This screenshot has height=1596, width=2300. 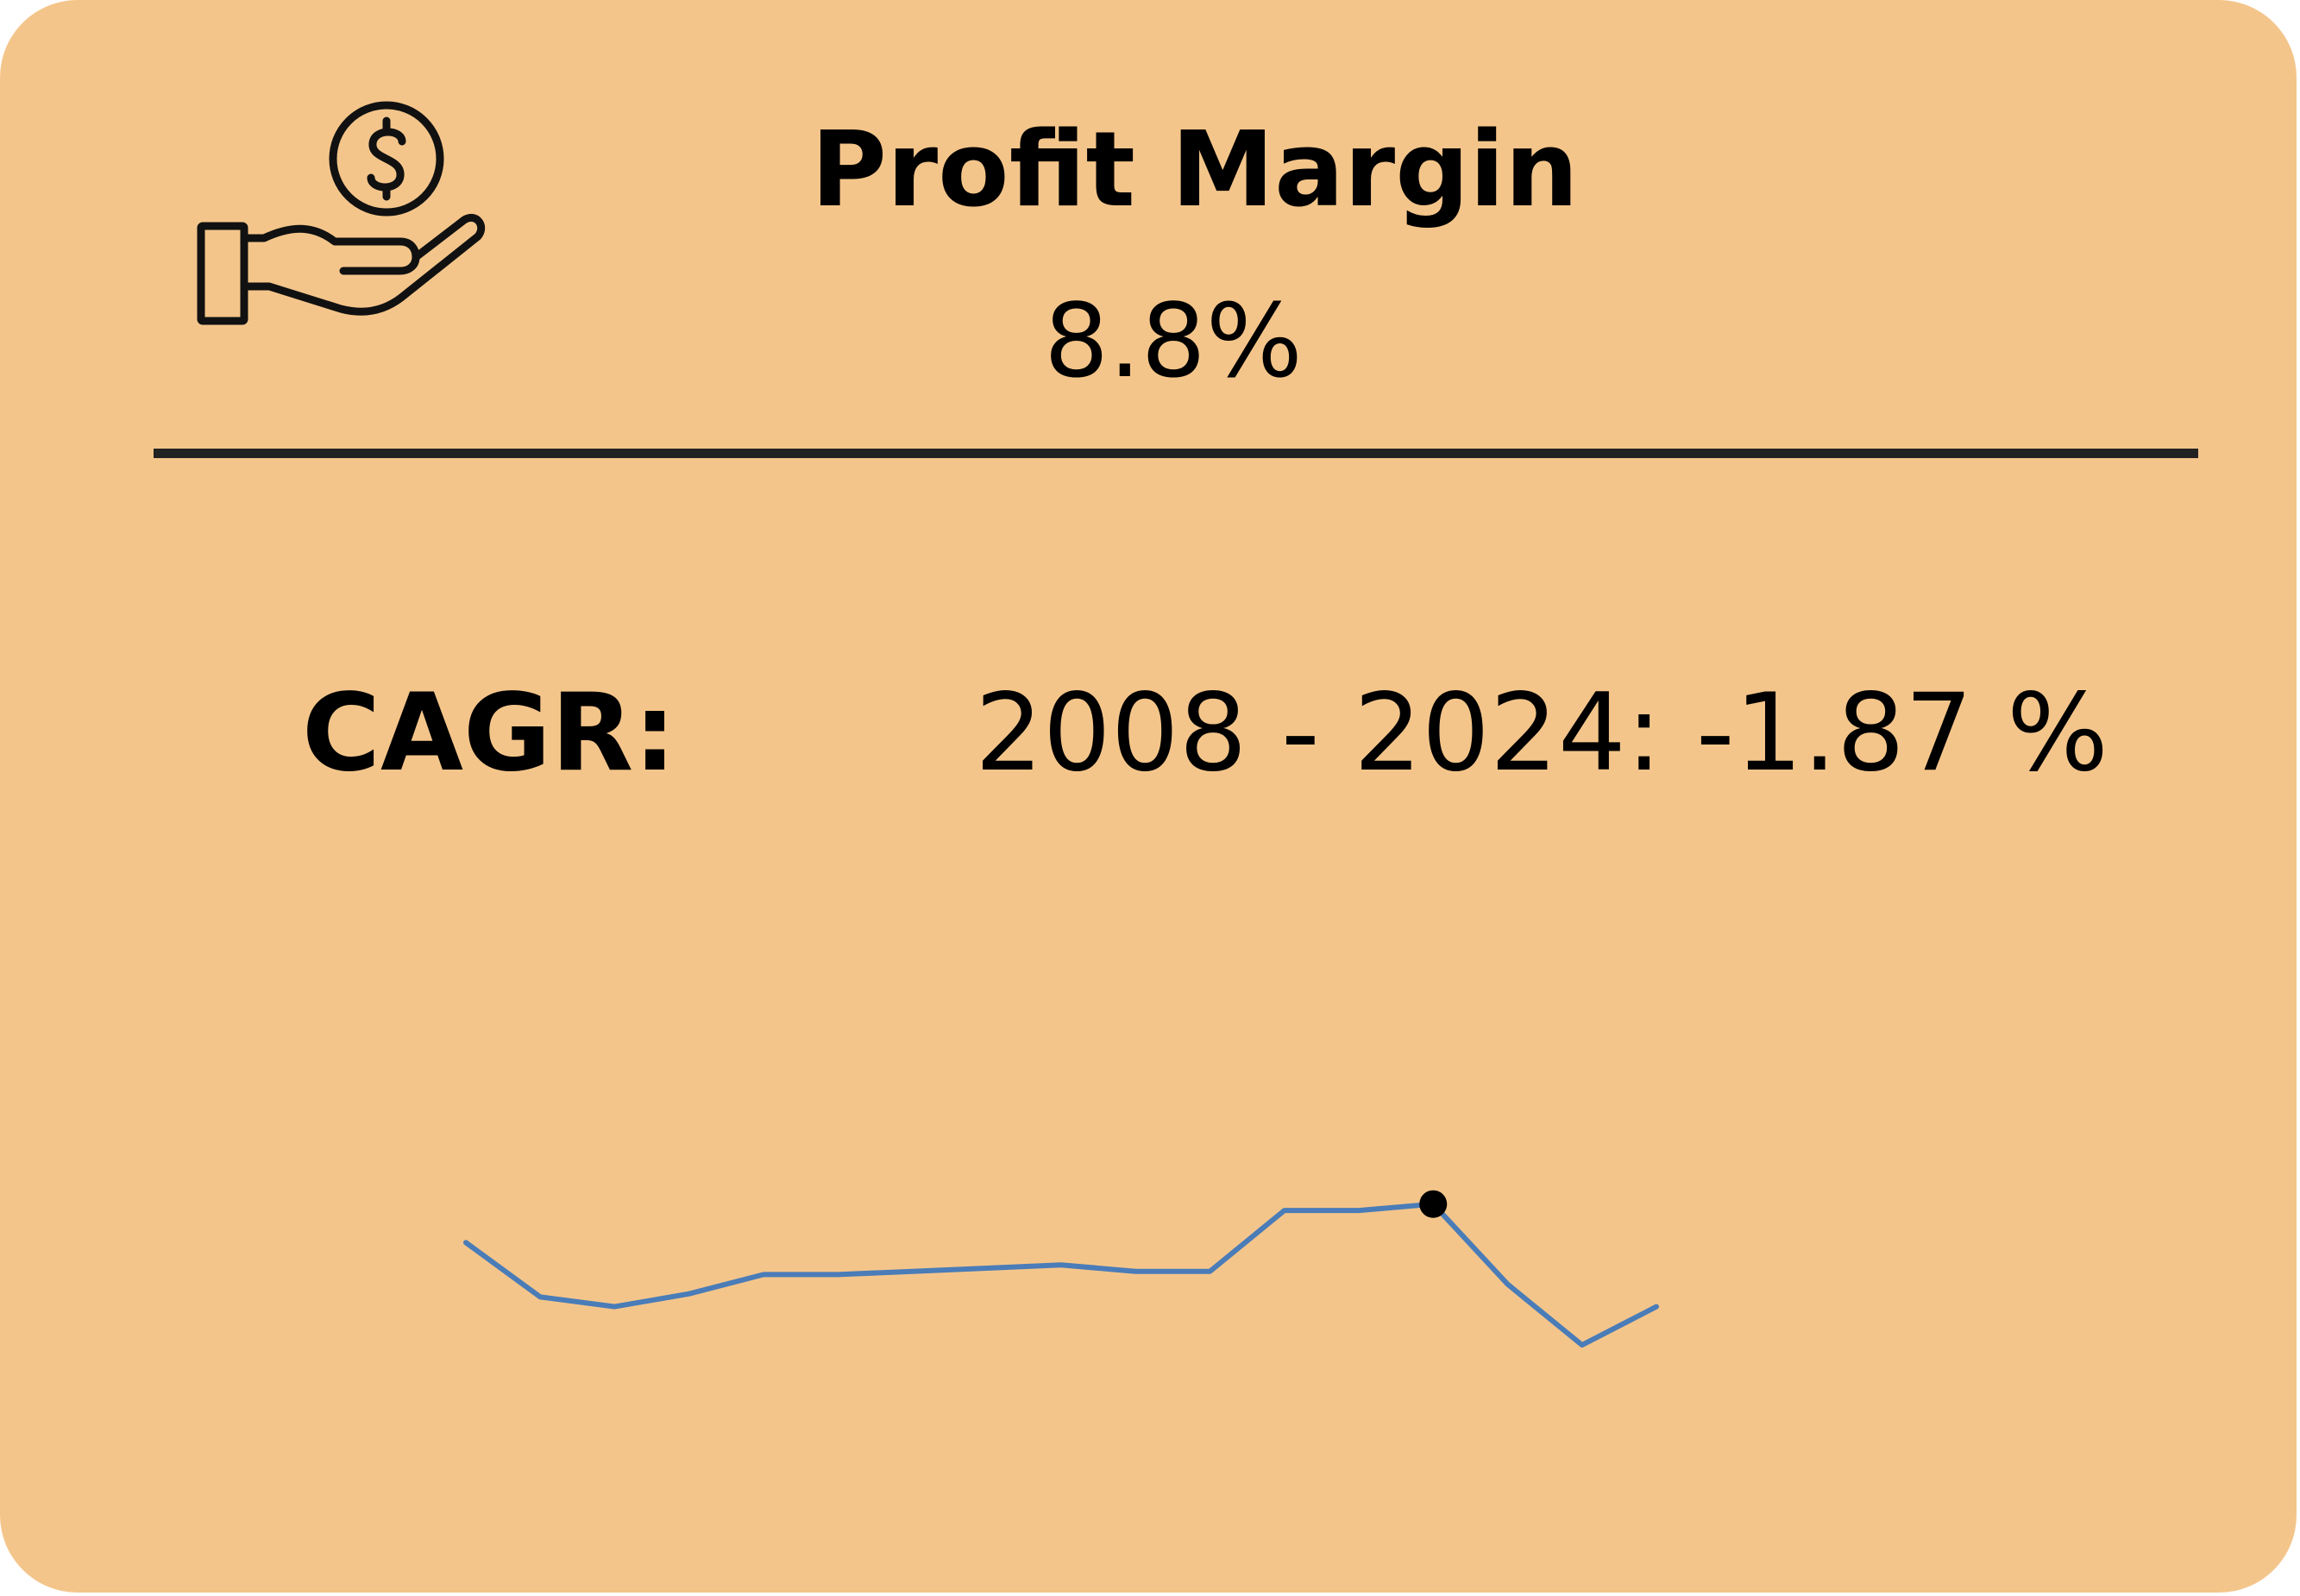 I want to click on divider, so click(x=1176, y=453).